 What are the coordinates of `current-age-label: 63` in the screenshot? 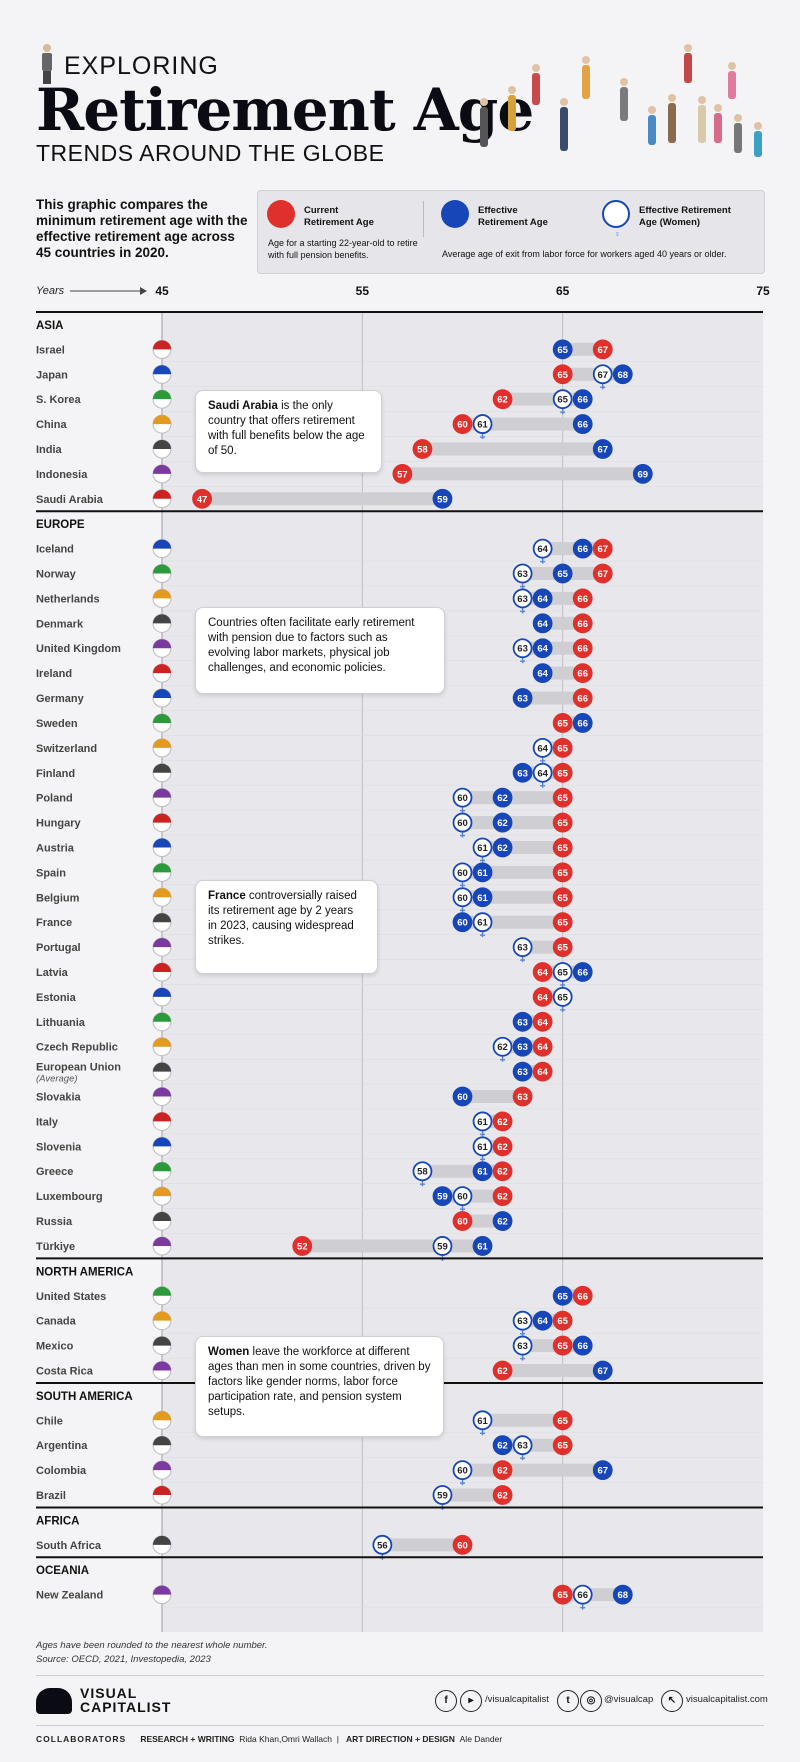 It's located at (522, 1097).